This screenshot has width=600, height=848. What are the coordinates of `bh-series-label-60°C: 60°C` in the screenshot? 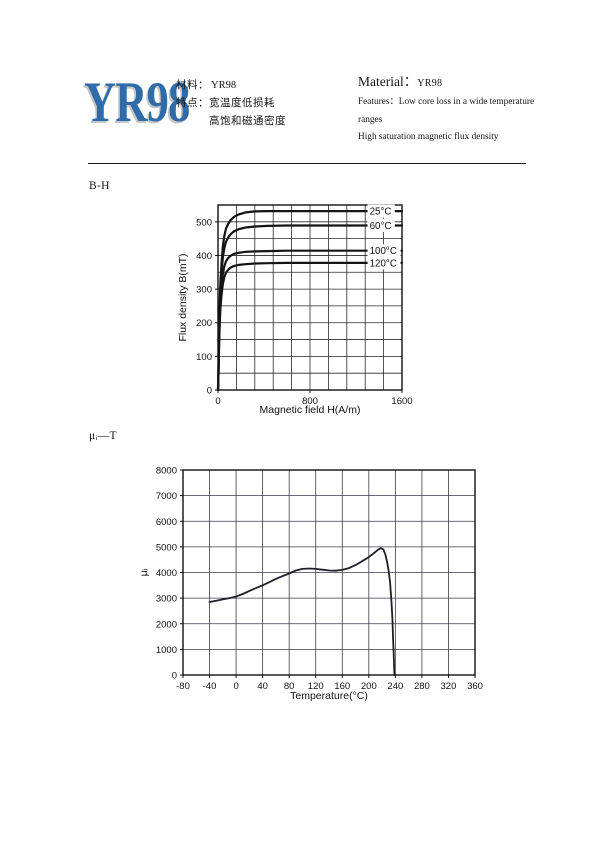 It's located at (381, 226).